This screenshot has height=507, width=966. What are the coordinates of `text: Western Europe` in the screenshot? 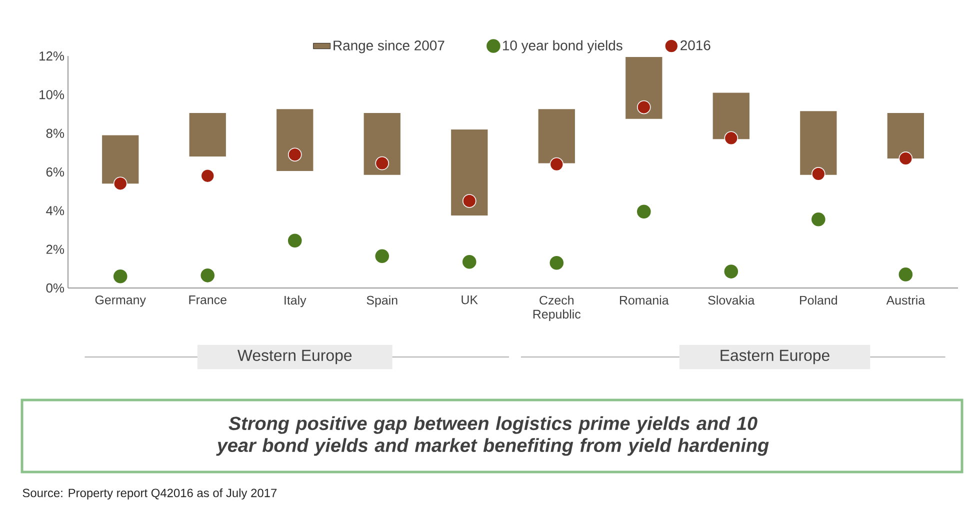 It's located at (294, 357).